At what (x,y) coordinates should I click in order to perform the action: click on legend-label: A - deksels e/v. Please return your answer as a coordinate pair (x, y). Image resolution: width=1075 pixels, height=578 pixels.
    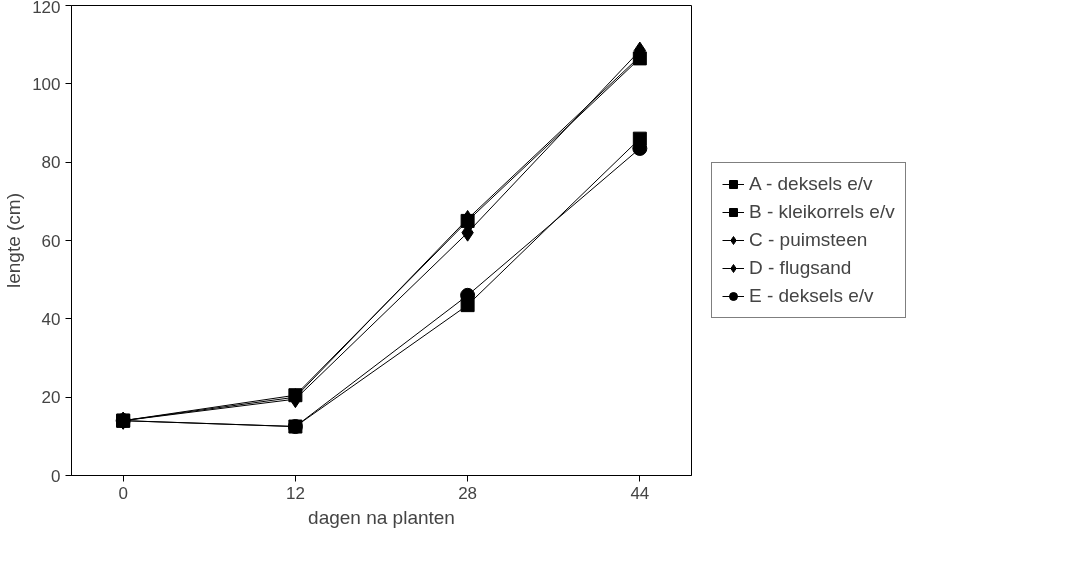
    Looking at the image, I should click on (811, 184).